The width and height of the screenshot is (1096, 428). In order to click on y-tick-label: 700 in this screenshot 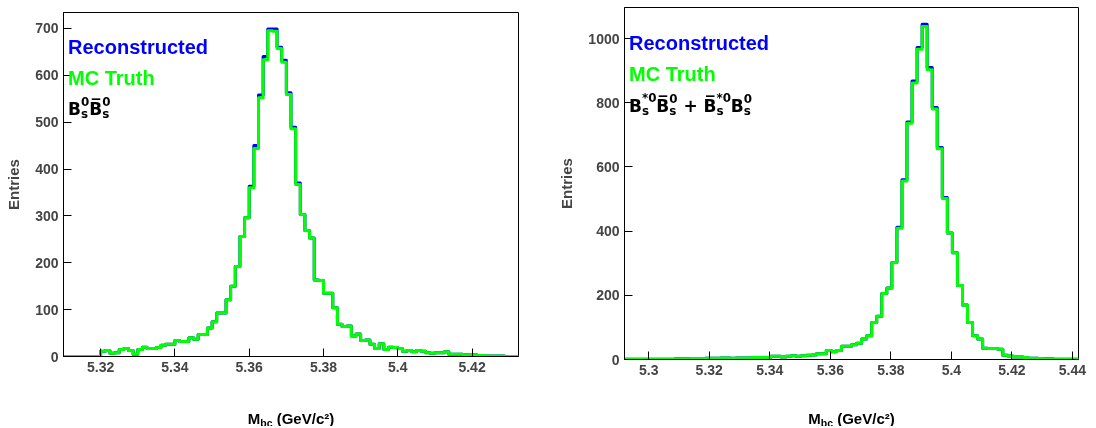, I will do `click(47, 28)`.